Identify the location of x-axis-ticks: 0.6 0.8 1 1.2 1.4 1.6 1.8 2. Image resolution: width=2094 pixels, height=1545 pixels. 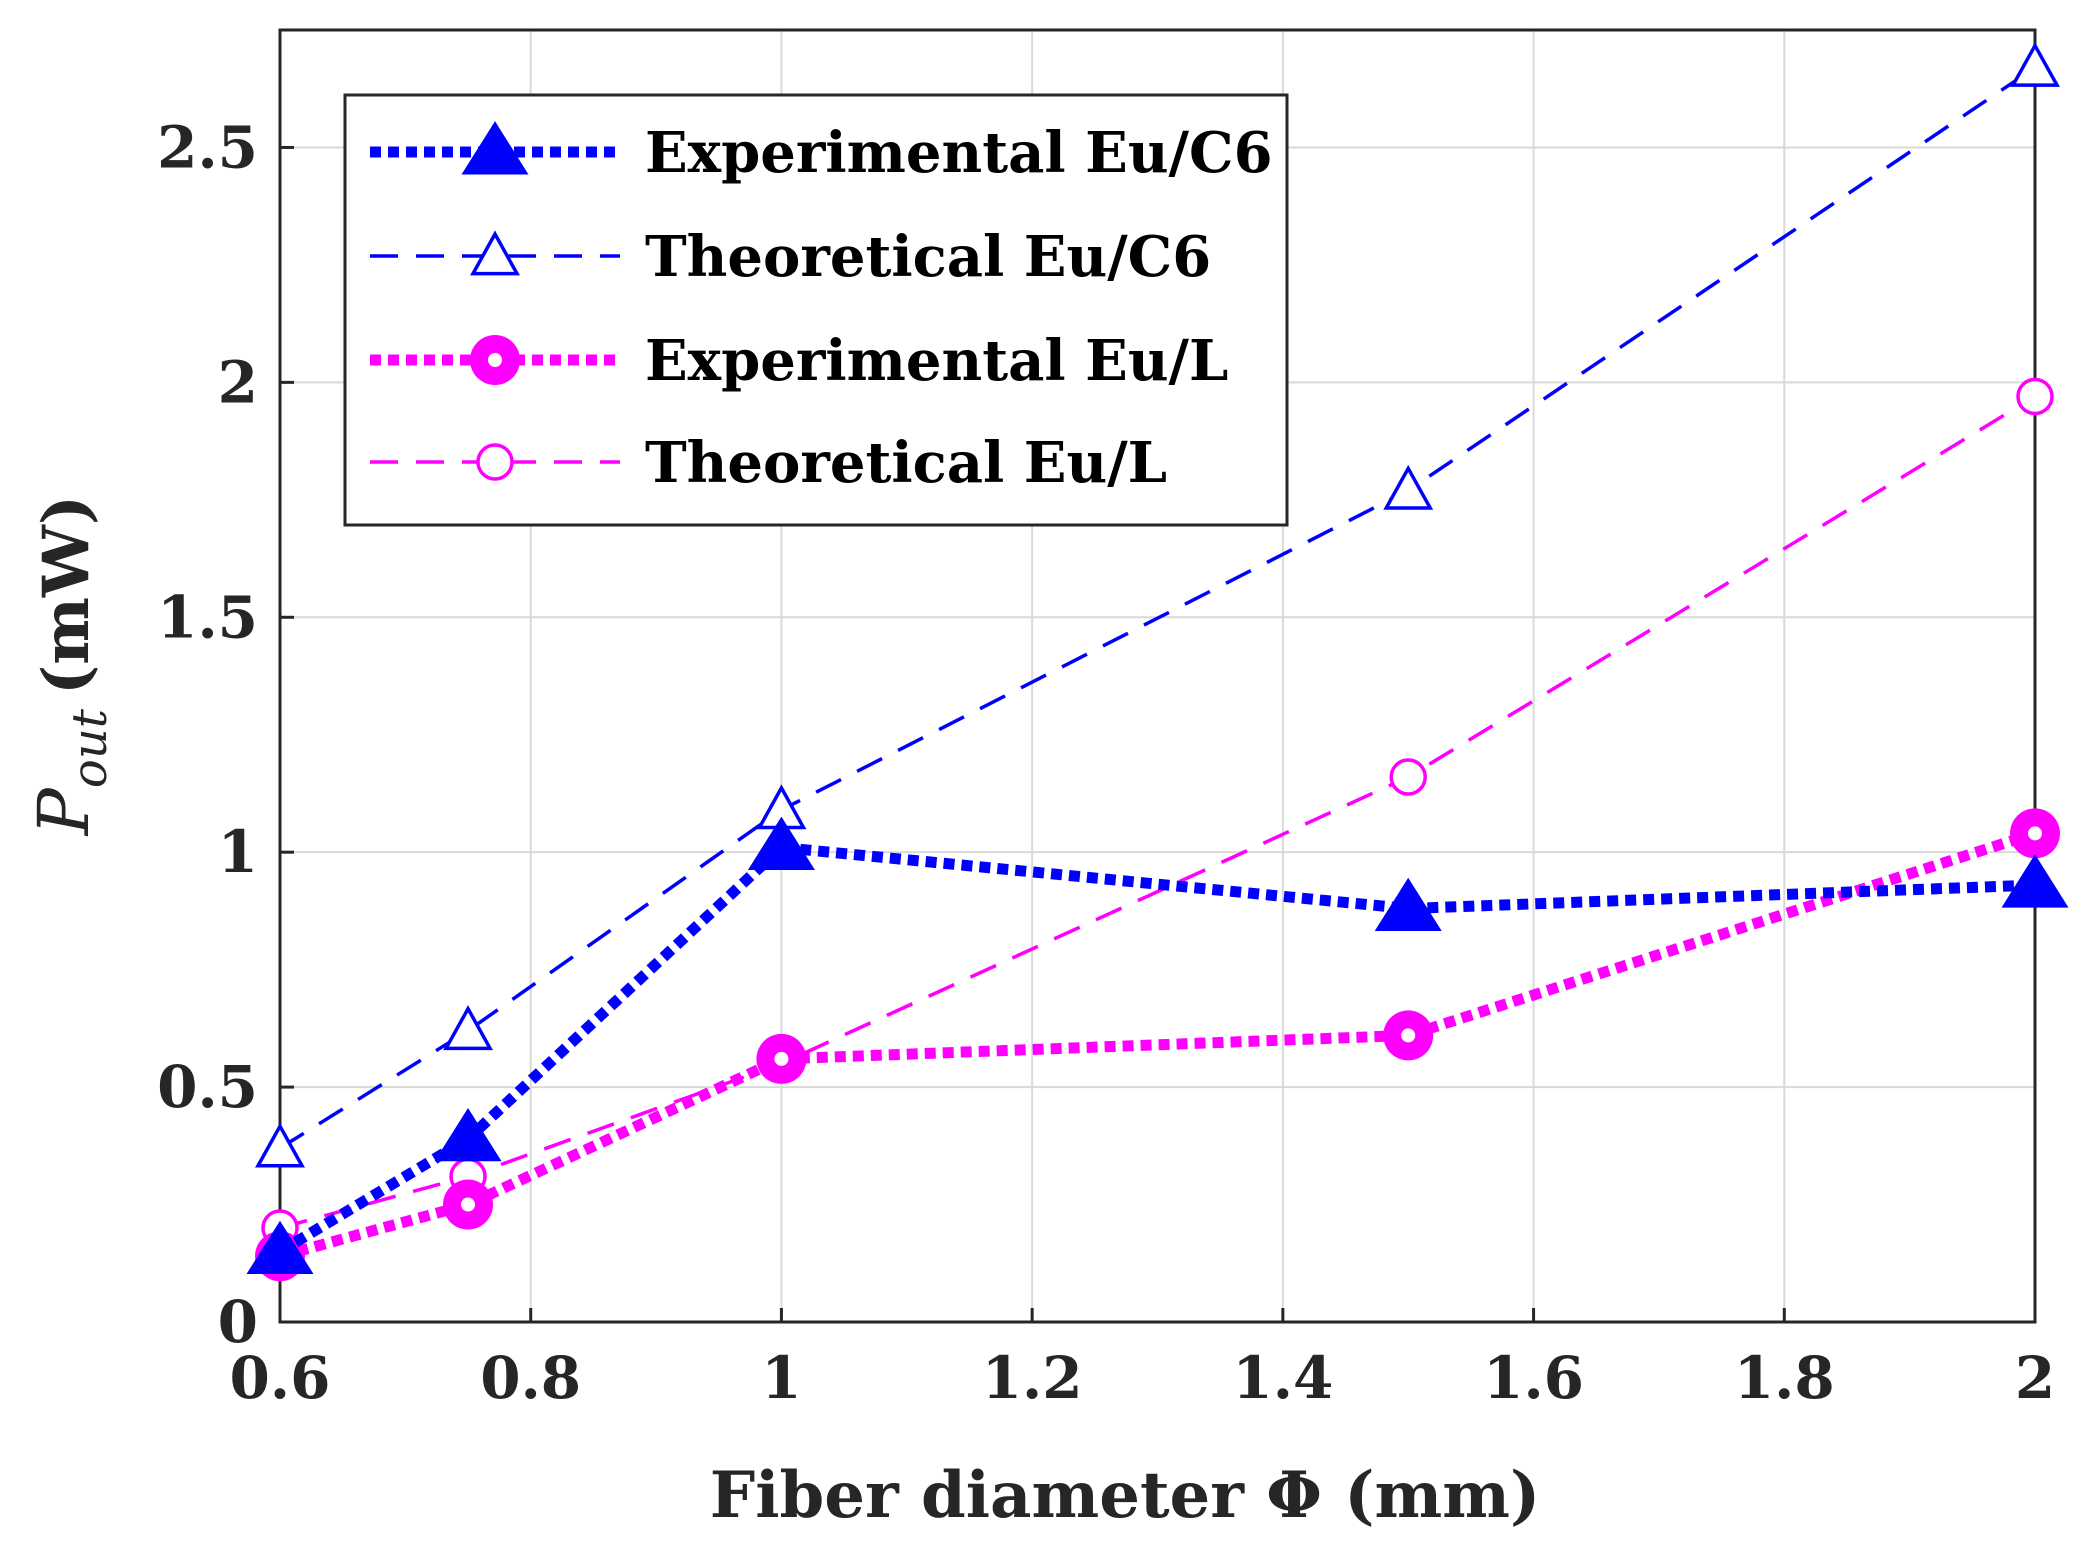
(1142, 1360).